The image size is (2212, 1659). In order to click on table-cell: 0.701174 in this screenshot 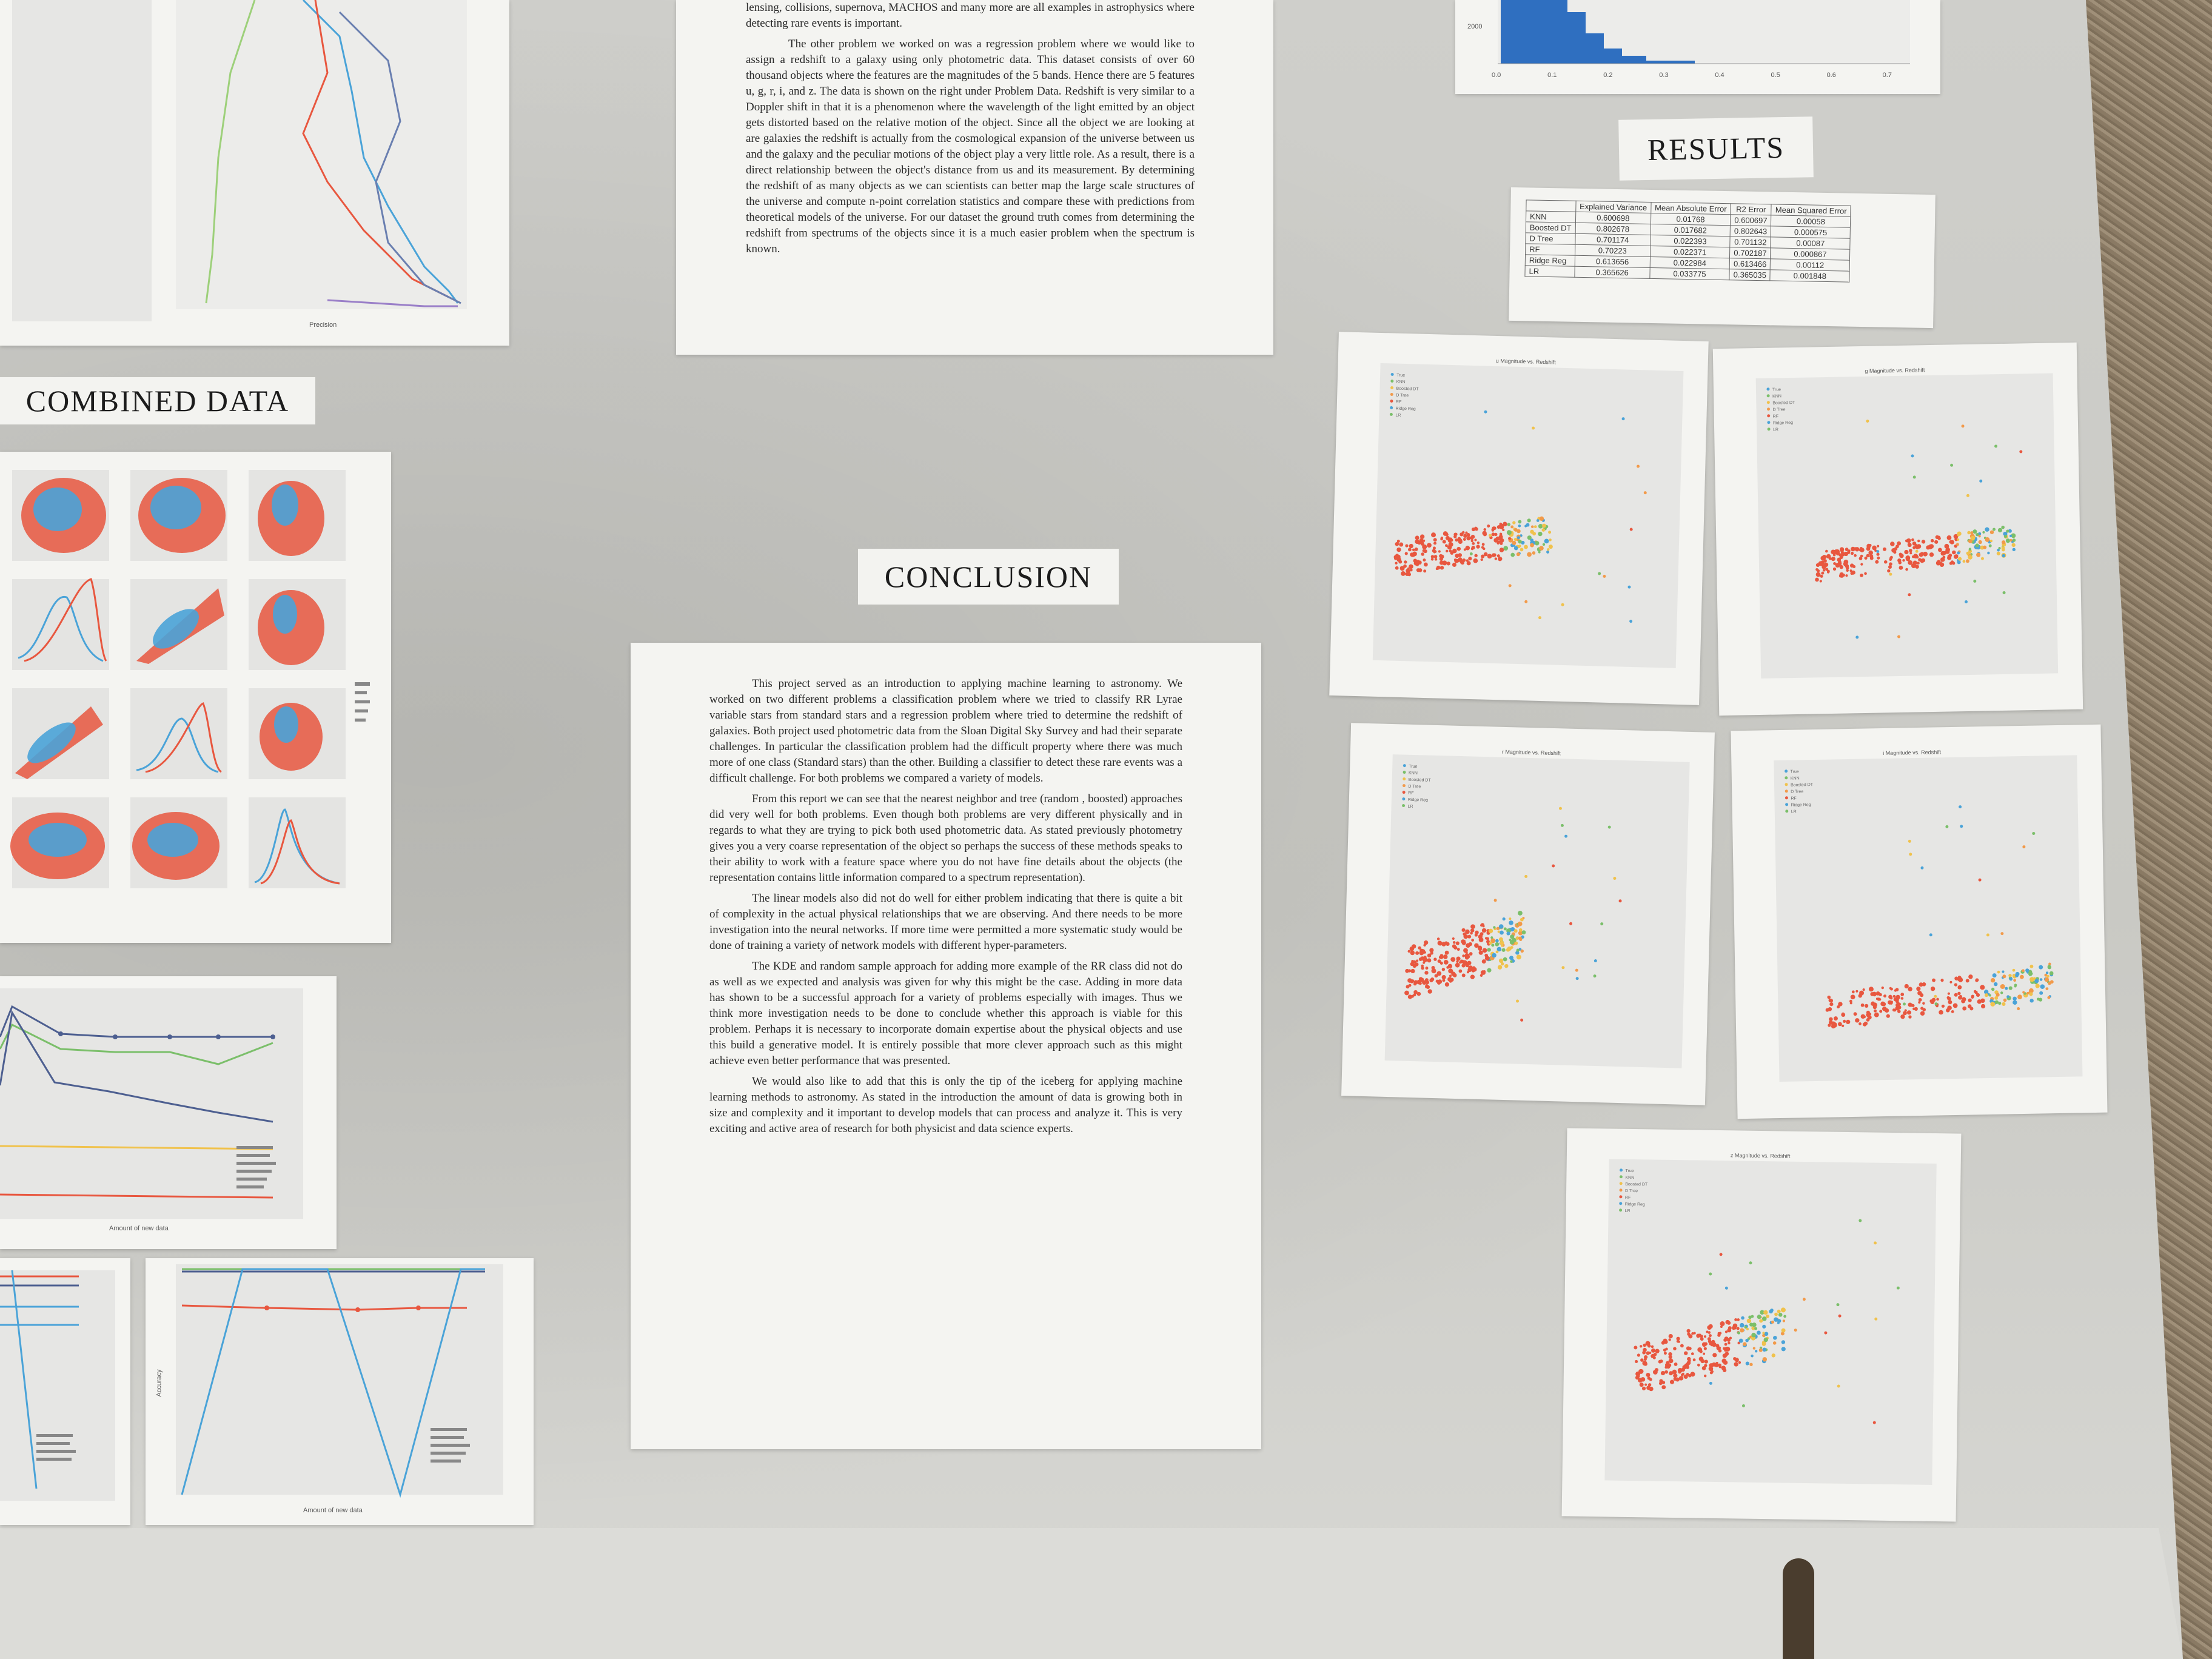, I will do `click(1613, 239)`.